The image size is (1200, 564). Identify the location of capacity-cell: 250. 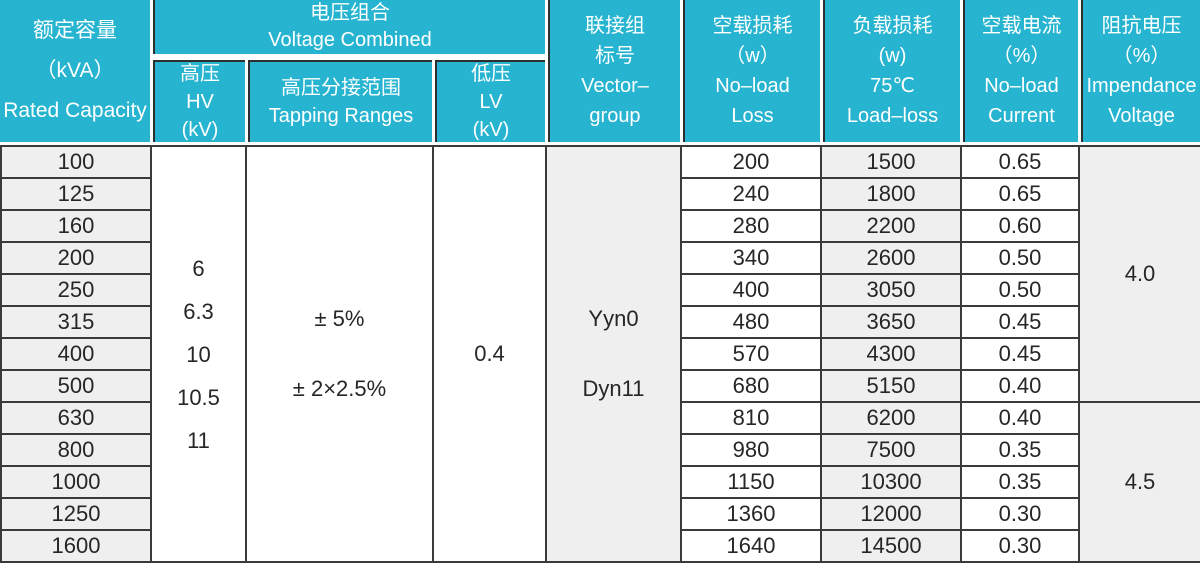
(76, 290).